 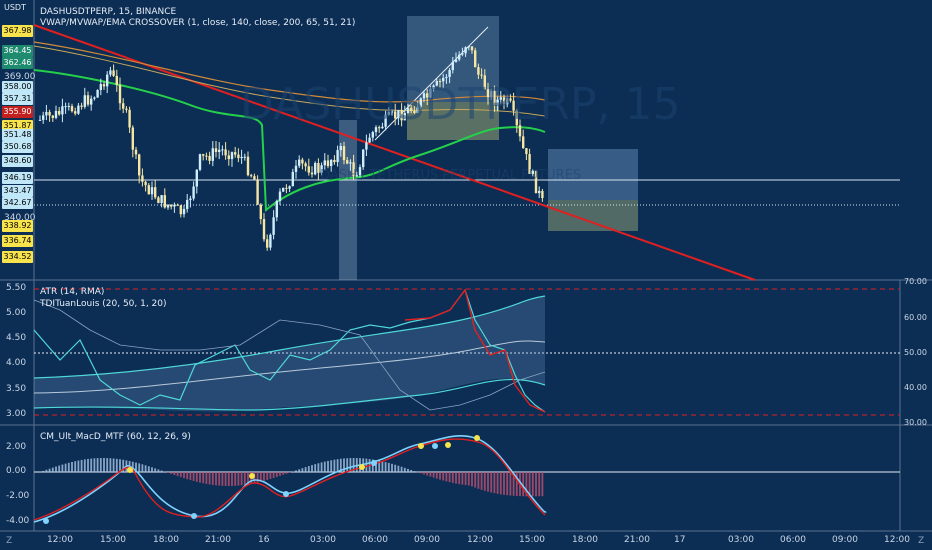 I want to click on target-box-top, so click(x=593, y=174).